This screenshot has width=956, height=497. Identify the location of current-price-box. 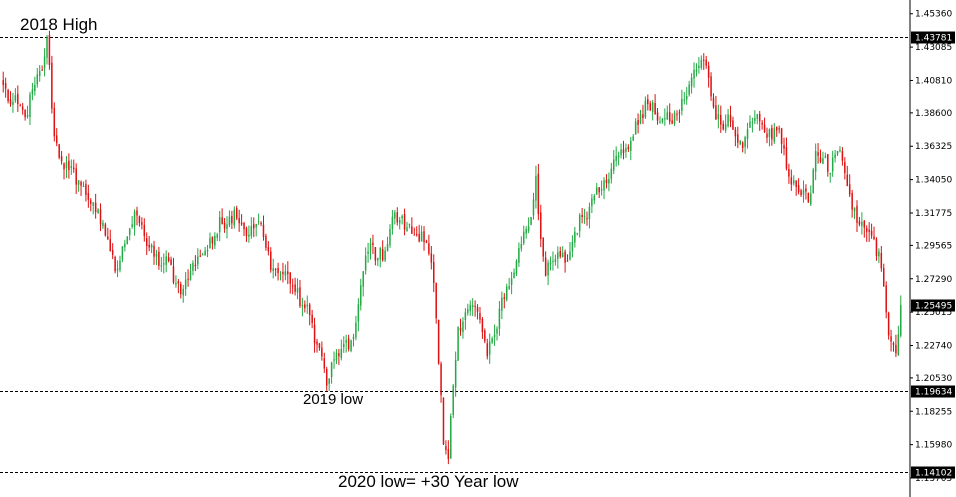
(933, 305).